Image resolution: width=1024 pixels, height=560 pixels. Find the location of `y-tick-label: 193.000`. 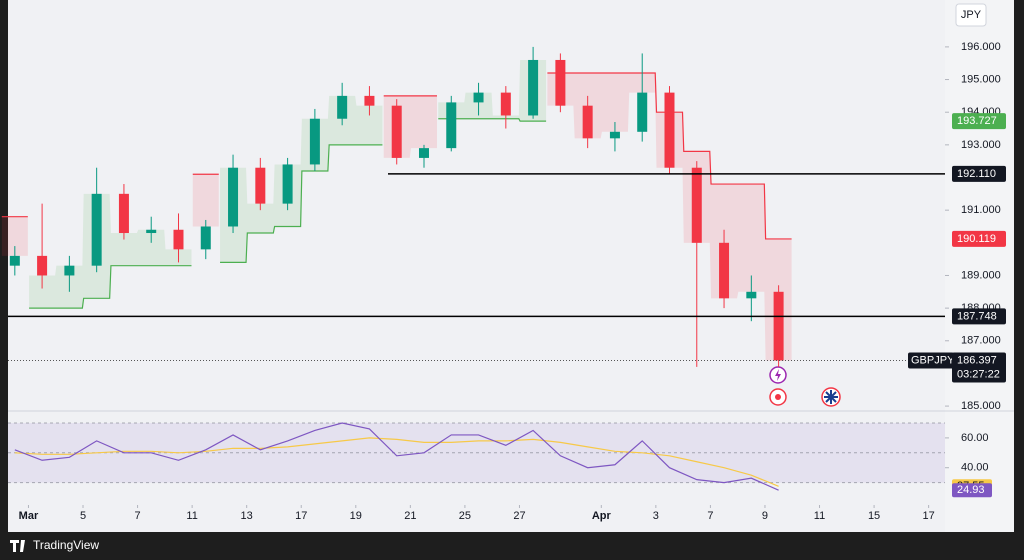

y-tick-label: 193.000 is located at coordinates (981, 145).